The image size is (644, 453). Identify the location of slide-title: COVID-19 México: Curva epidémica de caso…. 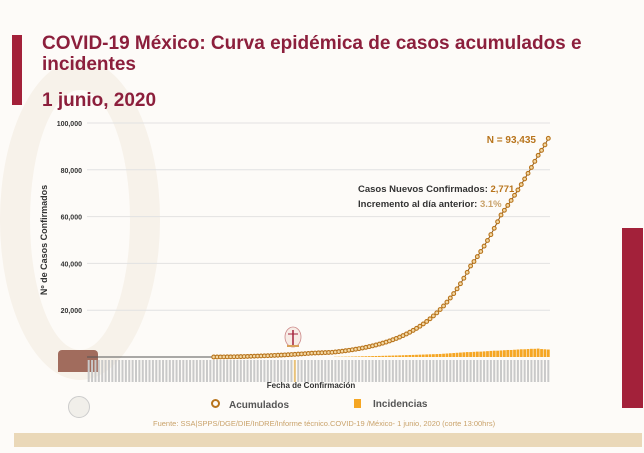
(312, 54).